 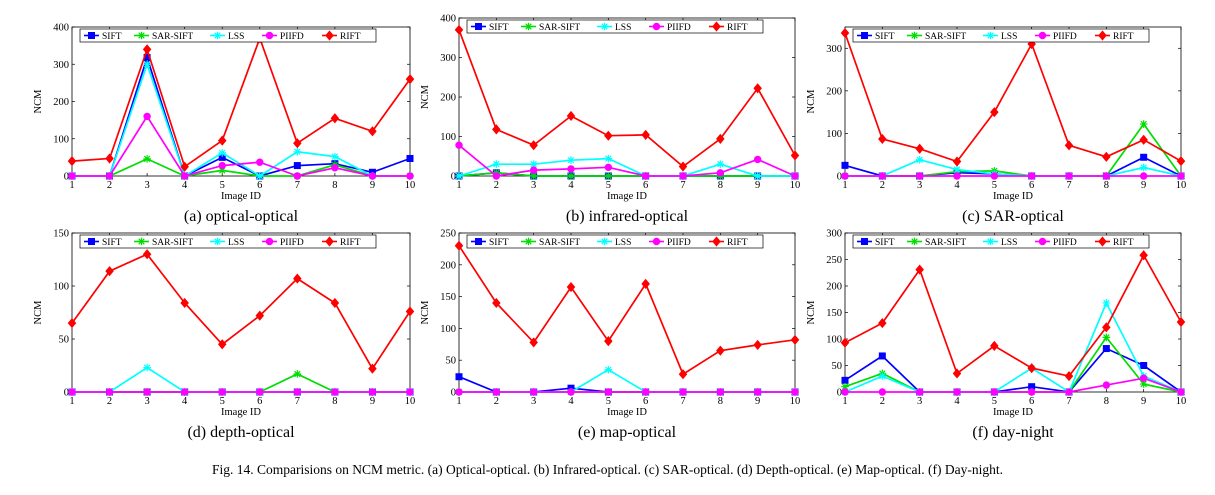 What do you see at coordinates (1013, 385) in the screenshot?
I see `series-line-piifd` at bounding box center [1013, 385].